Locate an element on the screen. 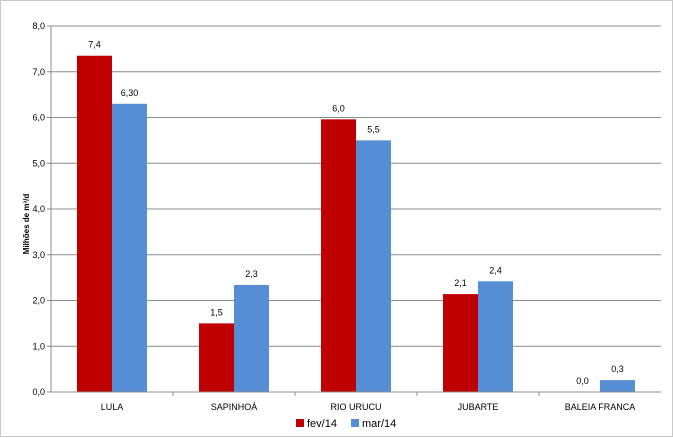 The image size is (673, 438). category-label: RIO URUCU is located at coordinates (356, 407).